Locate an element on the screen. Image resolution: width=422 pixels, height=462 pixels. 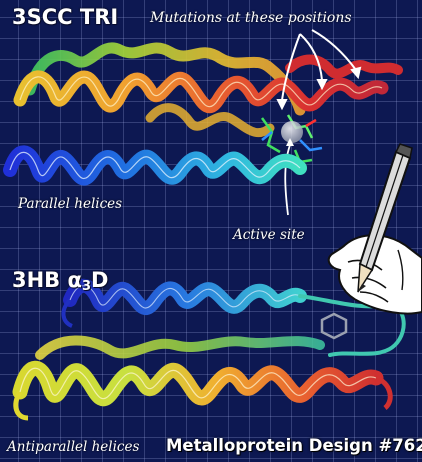
active-site-arrowhead is located at coordinates (290, 142).